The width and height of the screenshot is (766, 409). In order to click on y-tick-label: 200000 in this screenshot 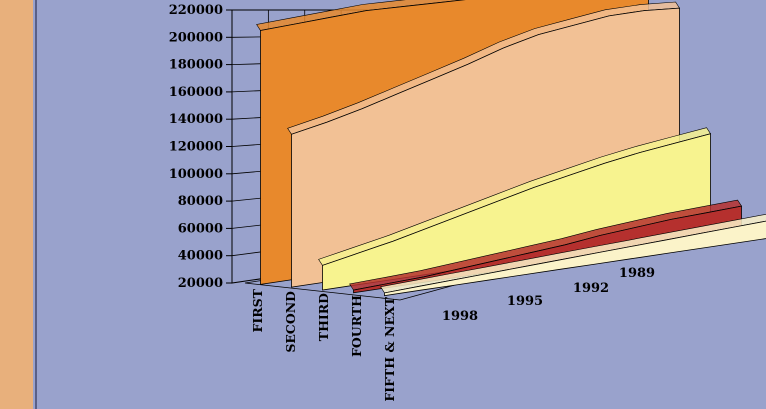, I will do `click(196, 37)`.